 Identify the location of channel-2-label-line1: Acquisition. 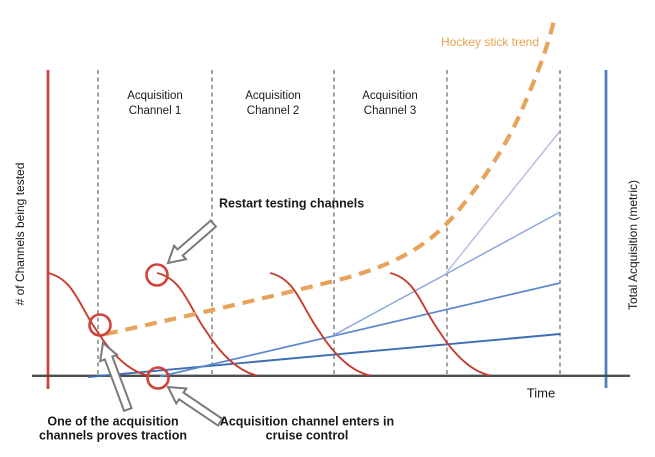
(273, 96).